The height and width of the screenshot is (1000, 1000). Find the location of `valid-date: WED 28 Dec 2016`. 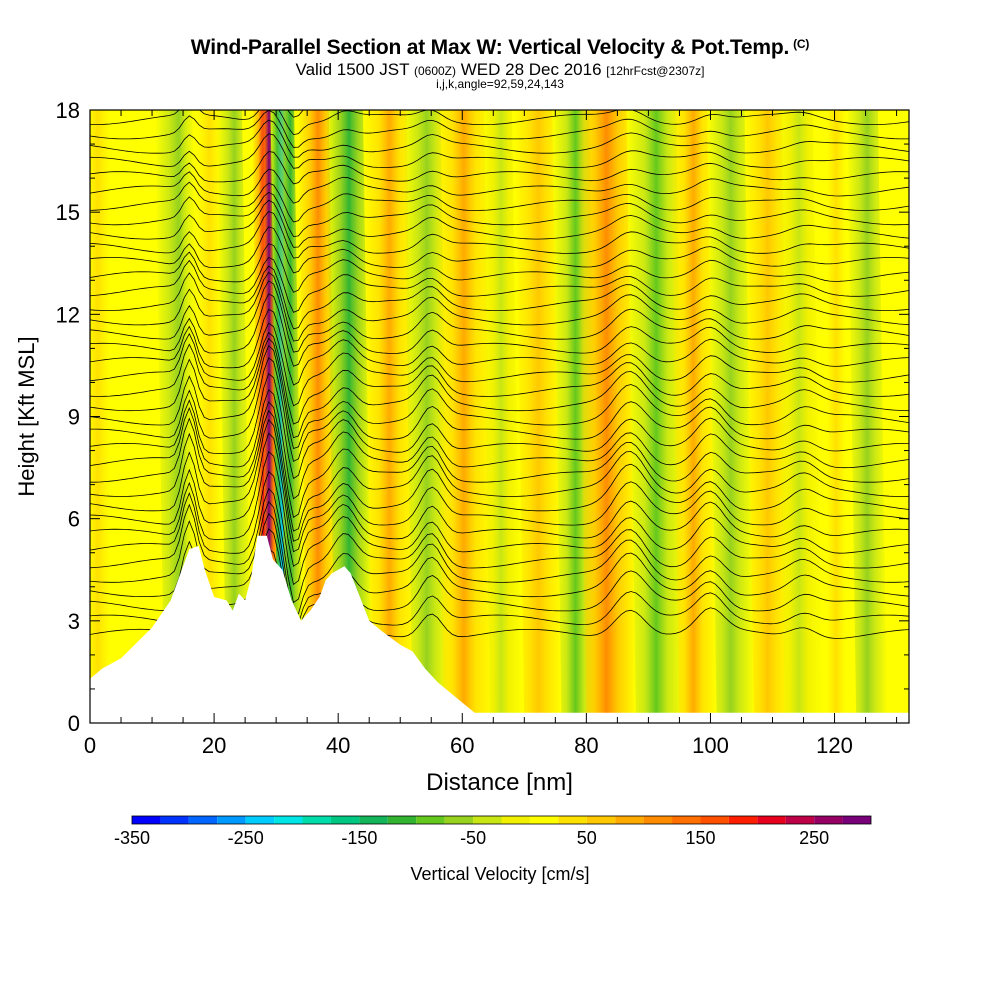

valid-date: WED 28 Dec 2016 is located at coordinates (531, 69).